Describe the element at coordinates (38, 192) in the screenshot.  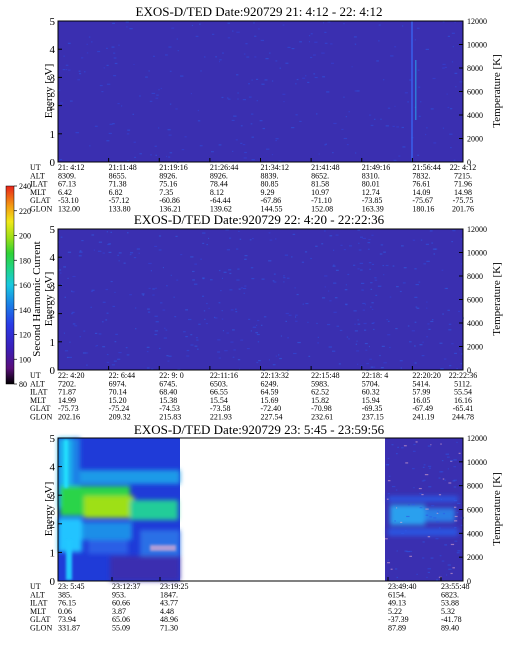
I see `table-row-label: MLT` at that location.